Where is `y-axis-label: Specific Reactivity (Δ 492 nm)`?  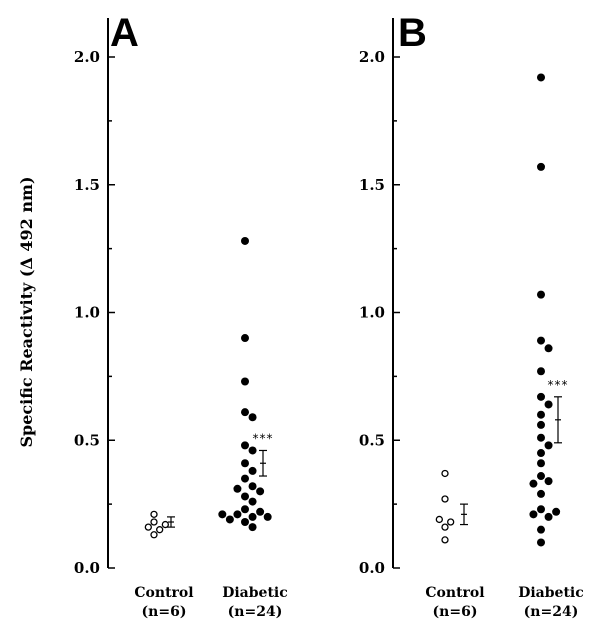
y-axis-label: Specific Reactivity (Δ 492 nm) is located at coordinates (26, 311).